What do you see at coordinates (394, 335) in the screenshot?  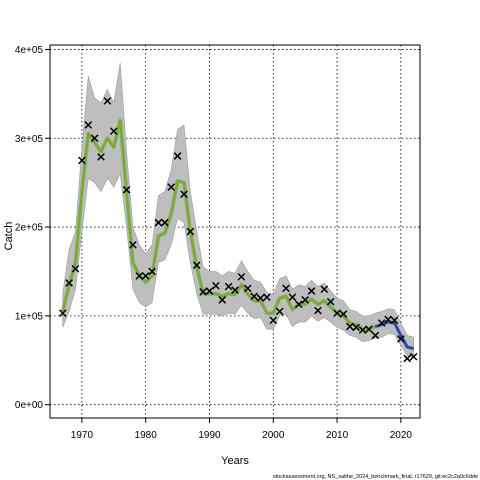 I see `forecast-line` at bounding box center [394, 335].